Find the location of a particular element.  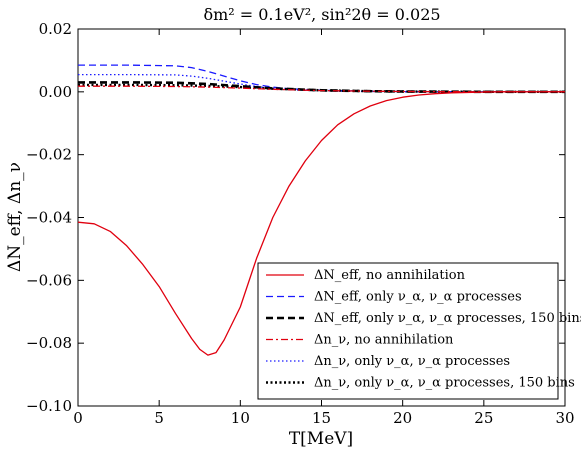

legend-label: Δn_ν, only ν_α, ν_α processes is located at coordinates (412, 361).